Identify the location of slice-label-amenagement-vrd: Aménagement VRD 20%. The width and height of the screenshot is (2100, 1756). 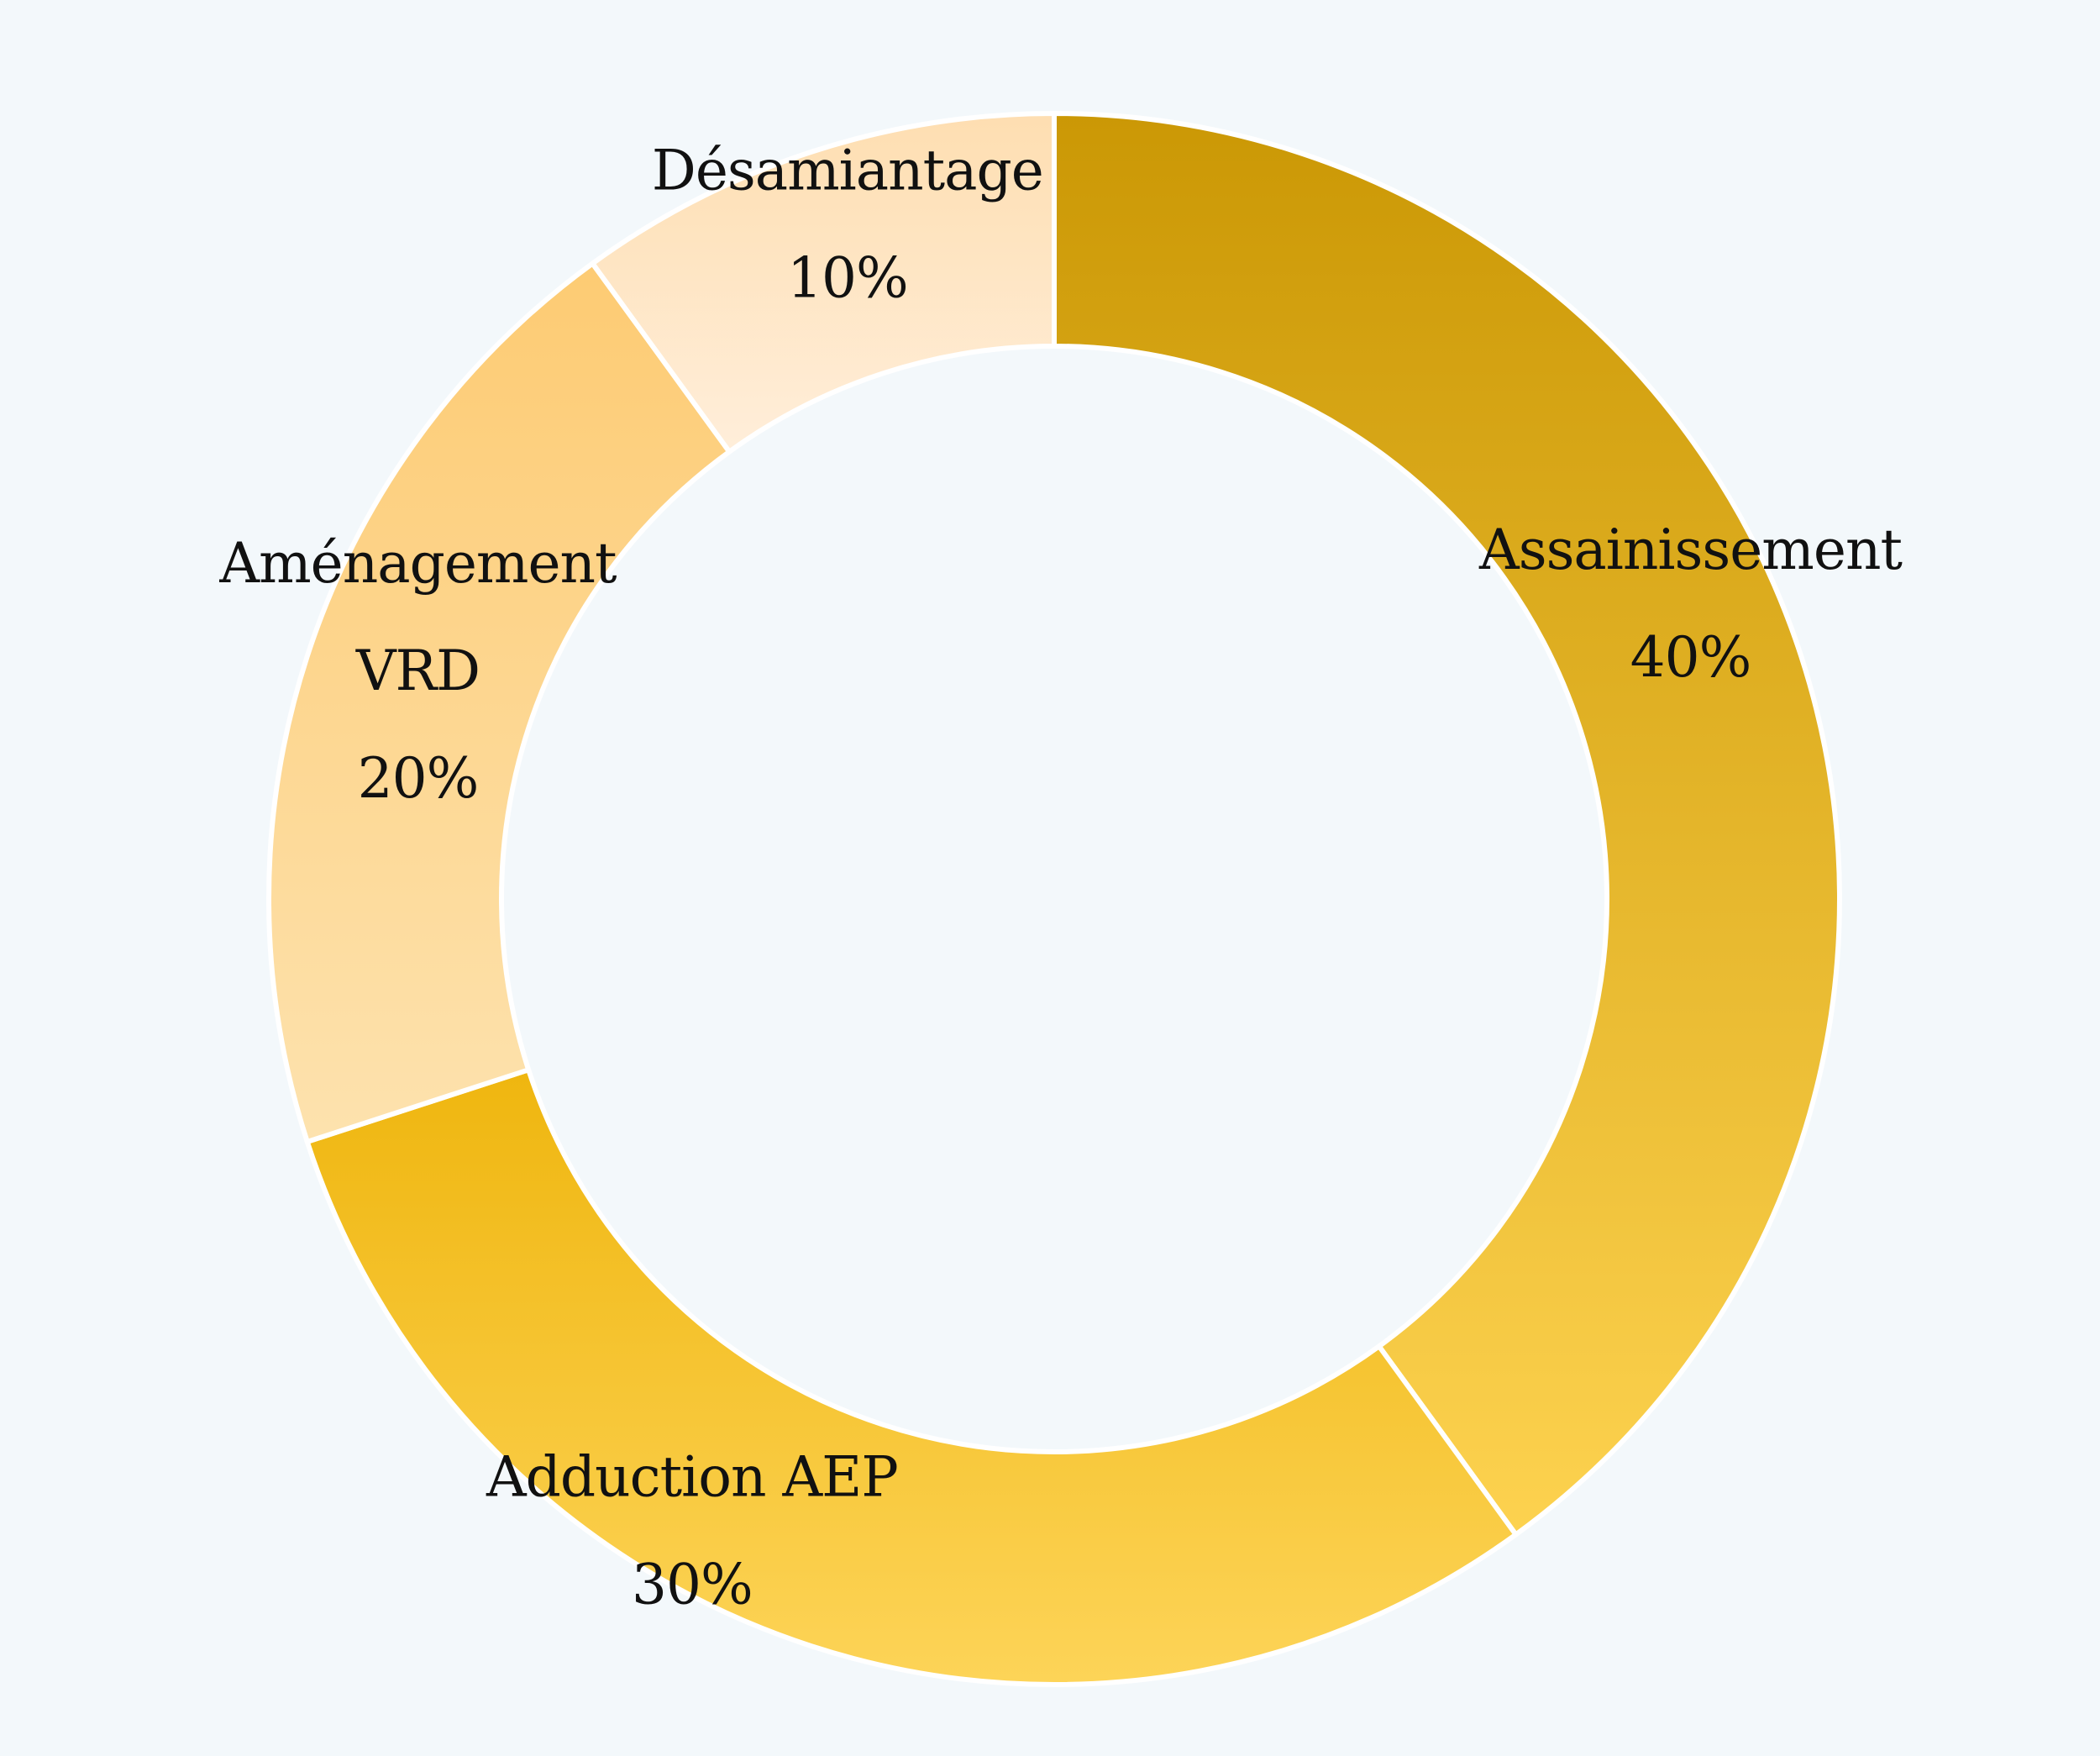
(417, 671).